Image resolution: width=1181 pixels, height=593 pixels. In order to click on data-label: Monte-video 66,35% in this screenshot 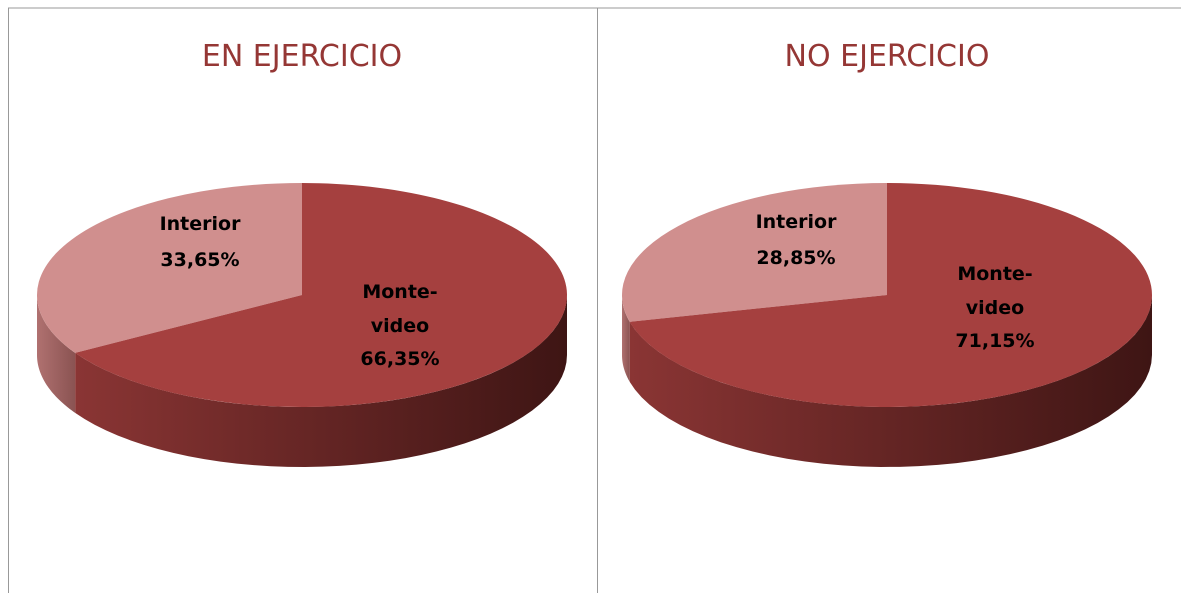, I will do `click(399, 325)`.